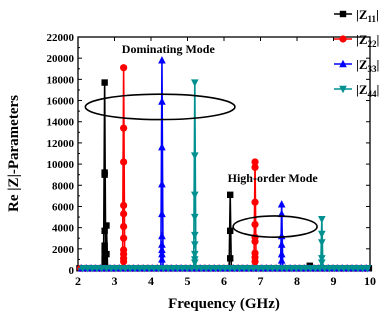  I want to click on y-tick-label: 12000, so click(61, 144).